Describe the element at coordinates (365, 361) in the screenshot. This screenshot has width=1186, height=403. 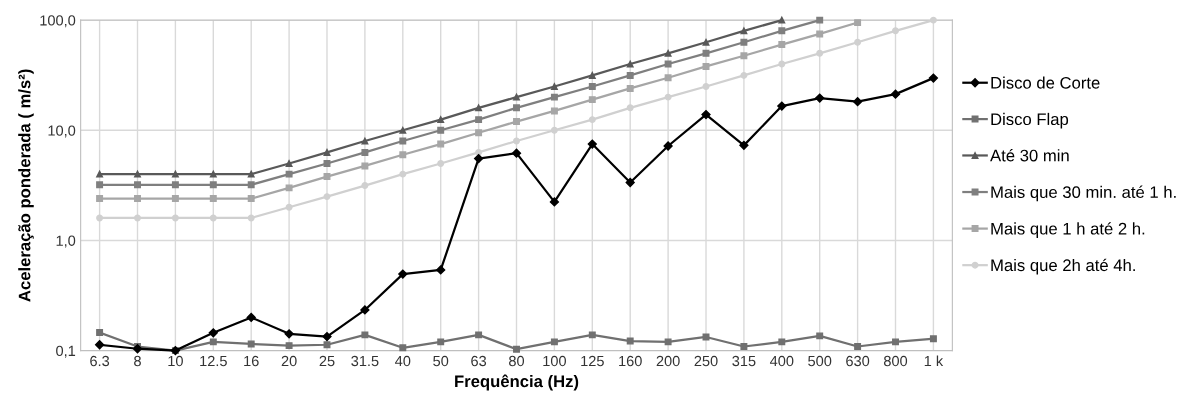
I see `x-tick-label: 31.5` at that location.